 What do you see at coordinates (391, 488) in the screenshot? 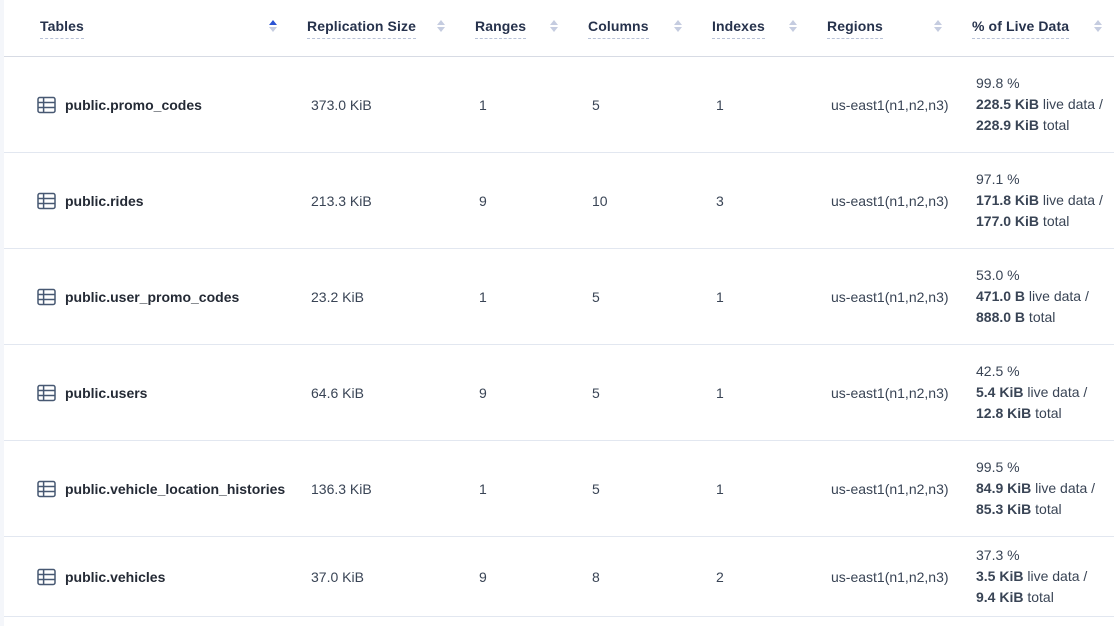
I see `replication-size-value: 136.3 KiB` at bounding box center [391, 488].